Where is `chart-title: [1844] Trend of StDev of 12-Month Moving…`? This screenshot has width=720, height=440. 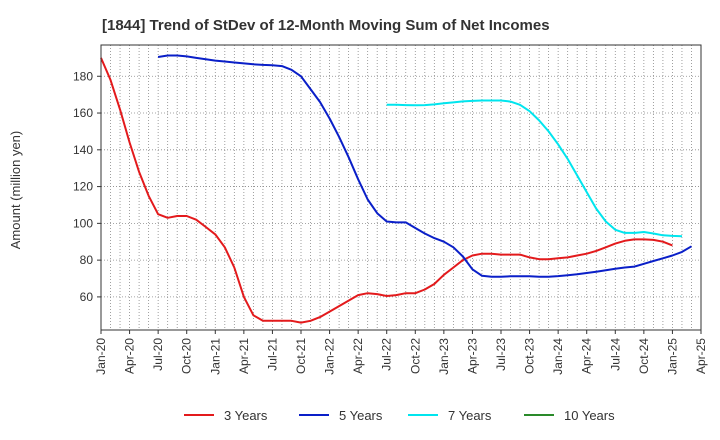 chart-title: [1844] Trend of StDev of 12-Month Moving… is located at coordinates (326, 25).